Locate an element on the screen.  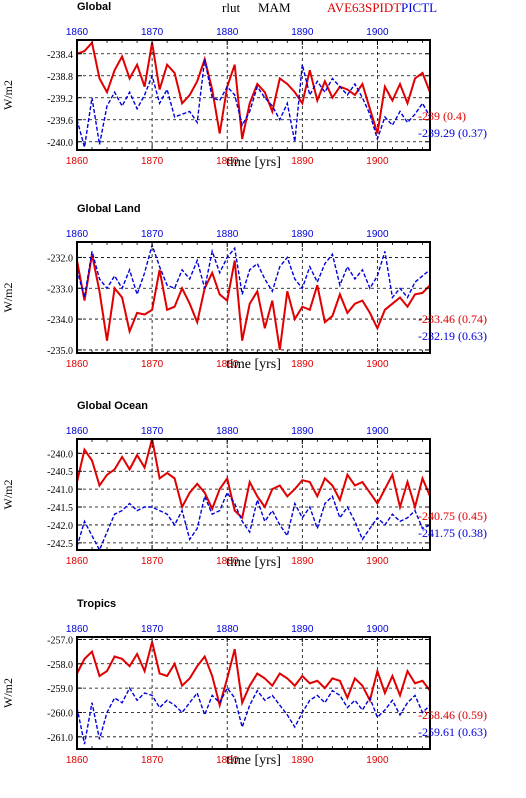
ytick-label: -241.5 is located at coordinates (60, 508).